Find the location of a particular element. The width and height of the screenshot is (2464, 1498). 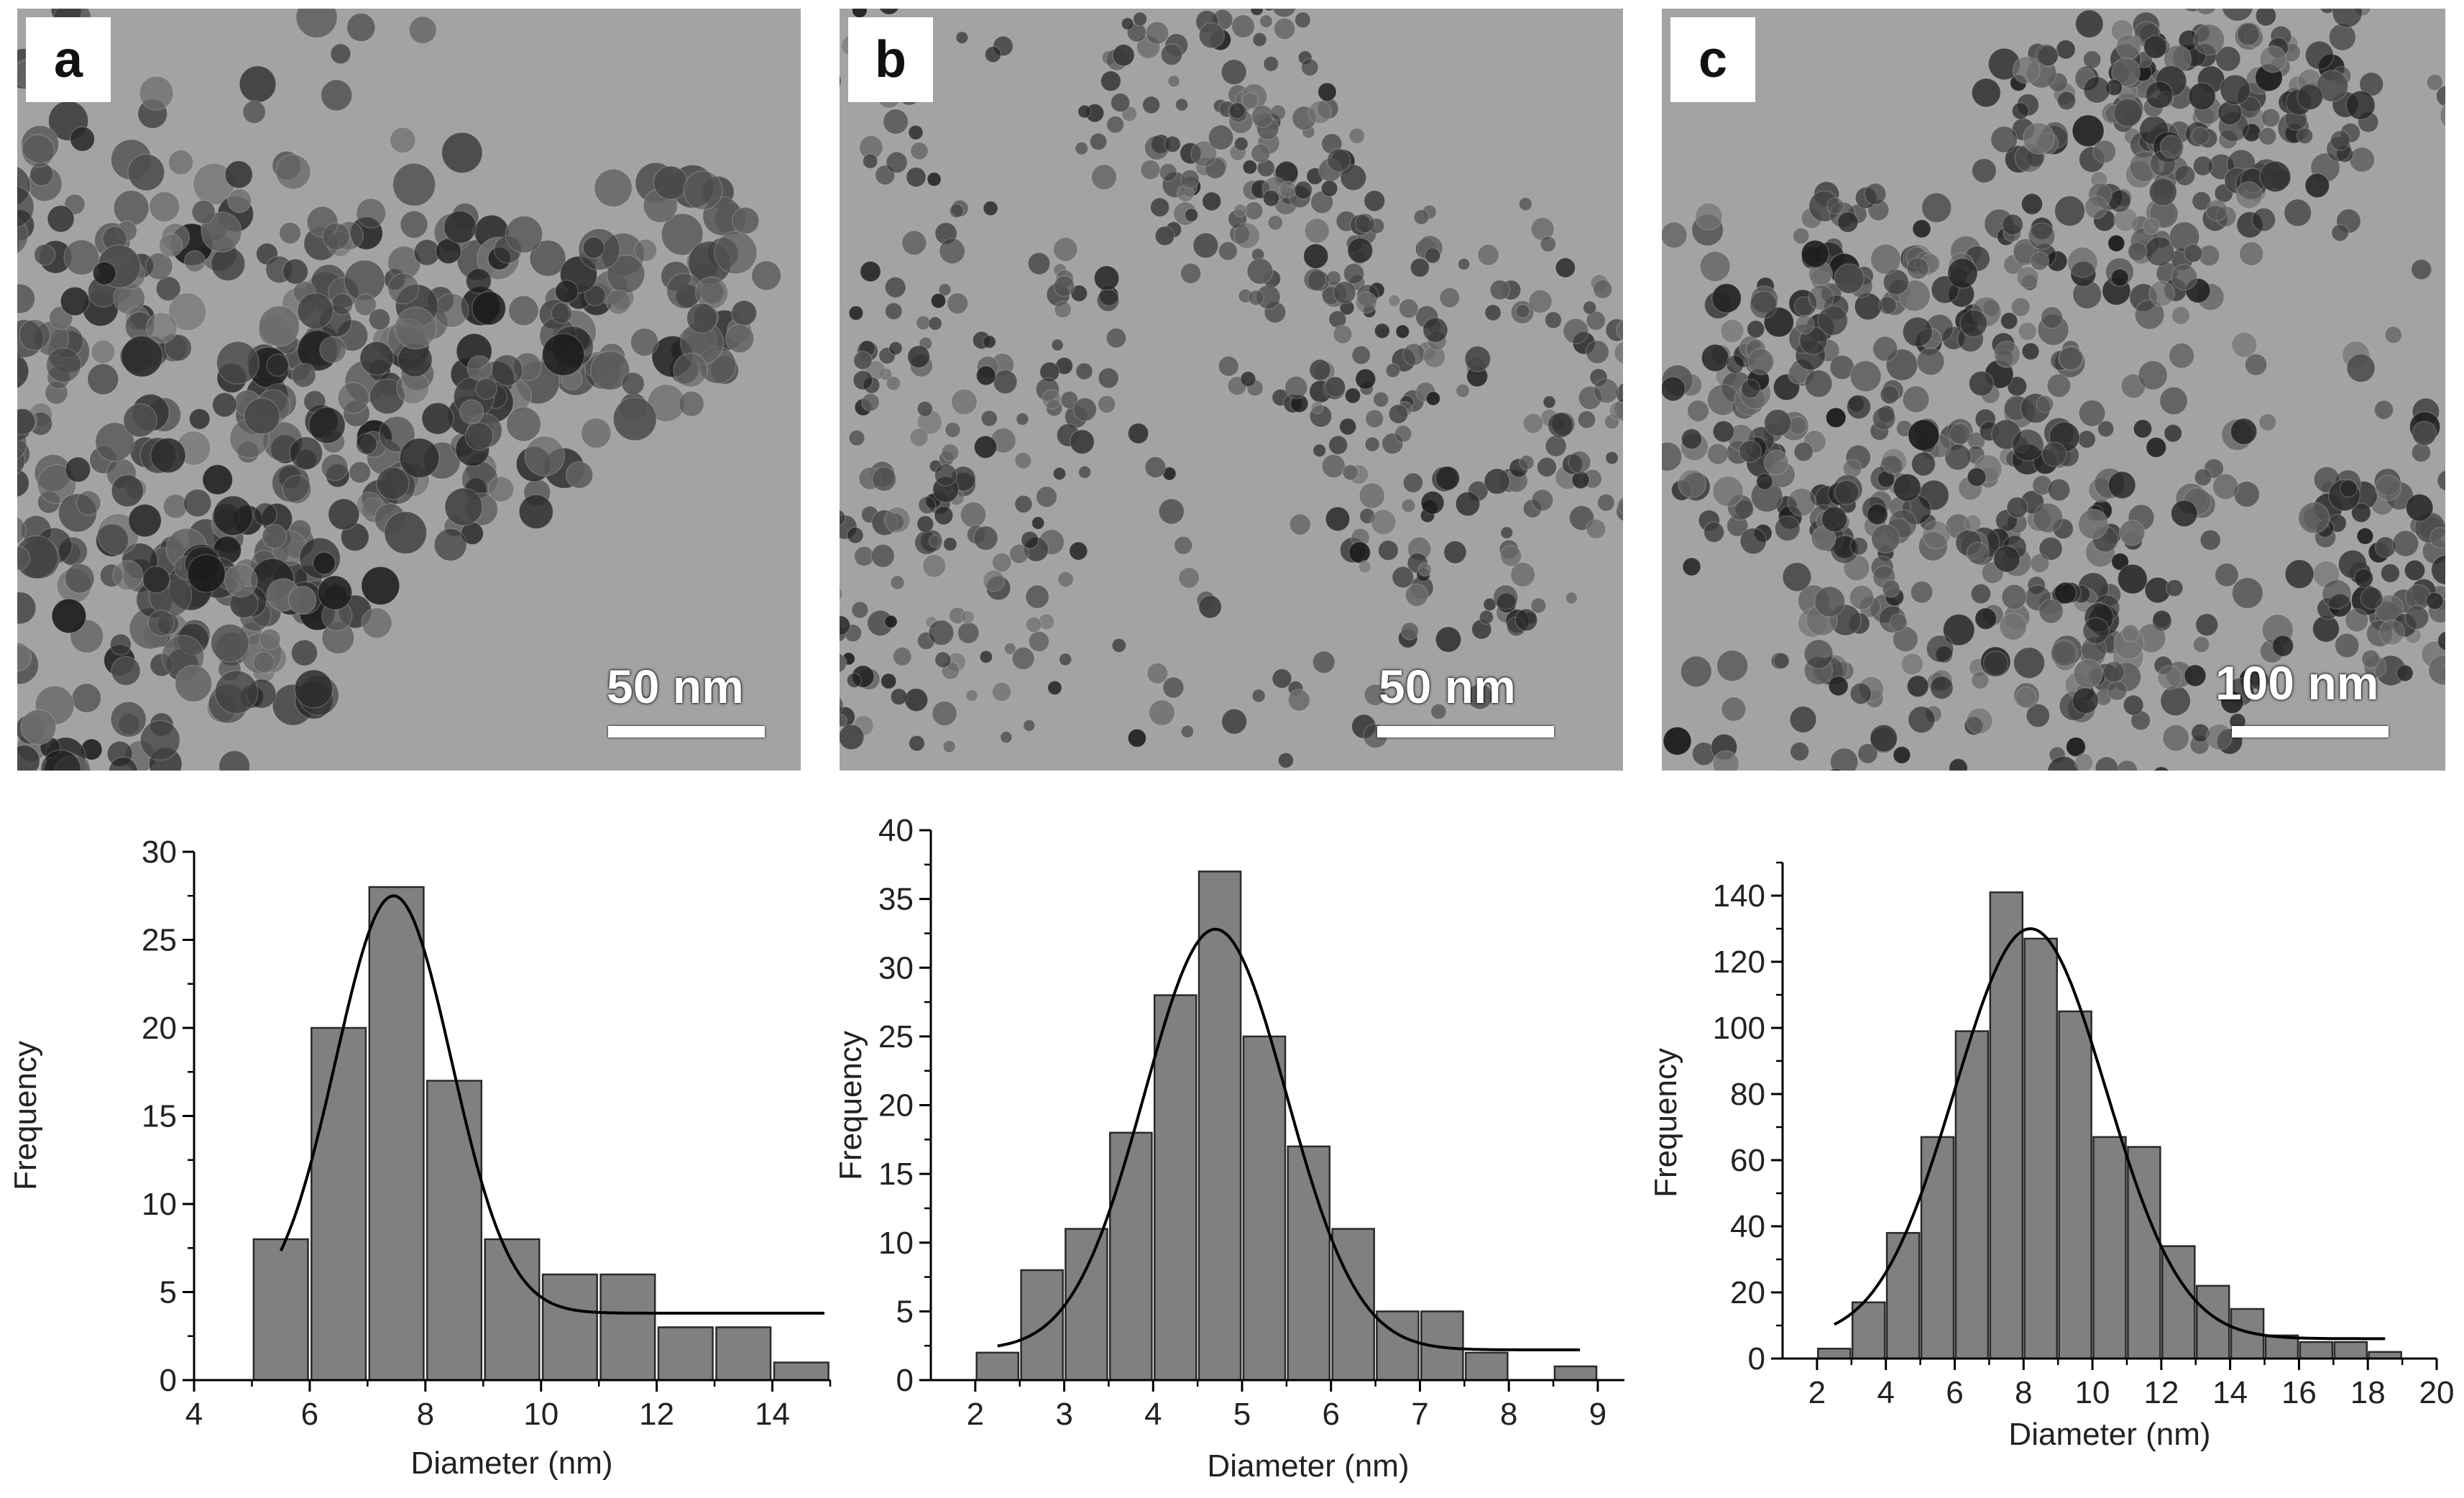

histogram-c-xtick-label-2: 6 is located at coordinates (1954, 1392).